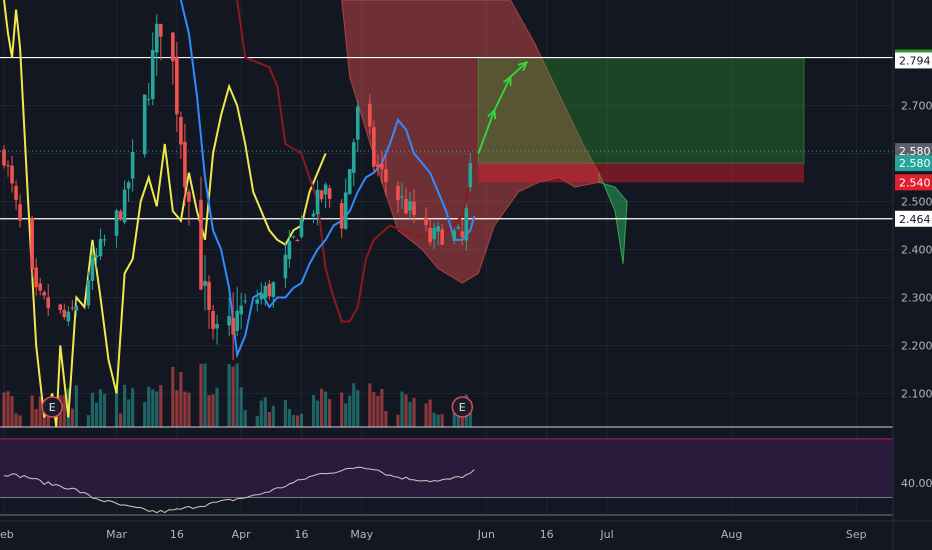 Image resolution: width=932 pixels, height=550 pixels. Describe the element at coordinates (916, 202) in the screenshot. I see `price-tick-label: 2.500` at that location.